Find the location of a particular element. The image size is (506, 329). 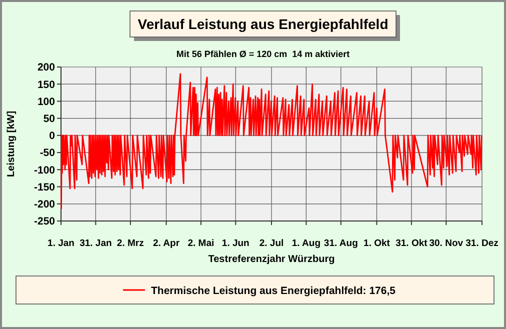

y-tick-label: -200 is located at coordinates (45, 204).